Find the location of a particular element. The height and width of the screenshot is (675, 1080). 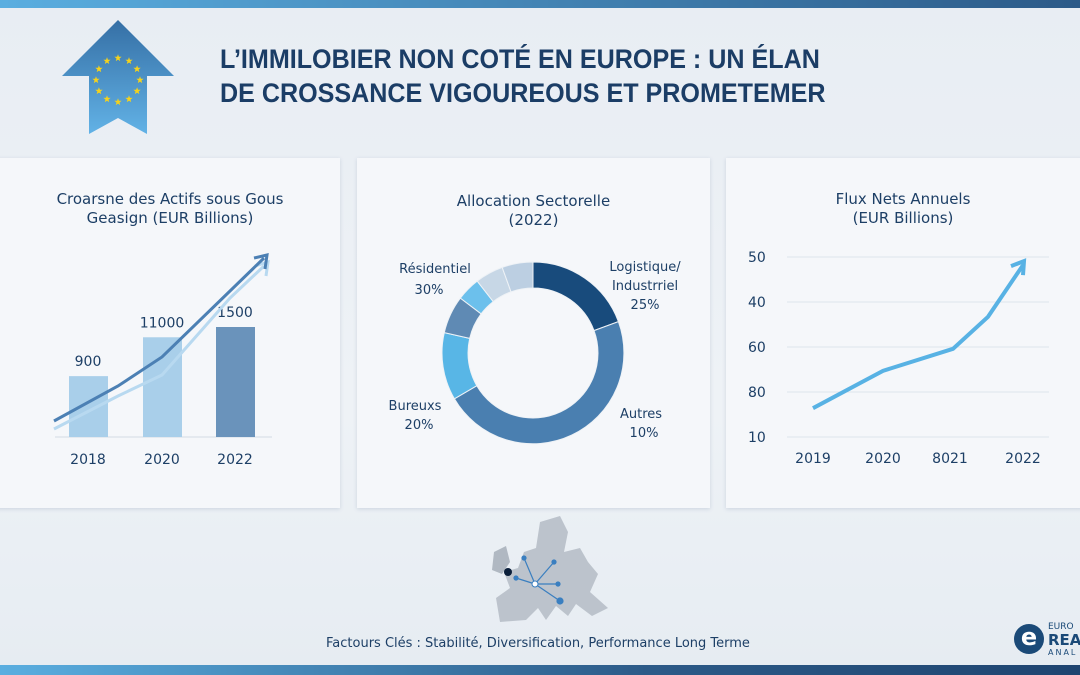

title-line: (EUR Billions) is located at coordinates (903, 218).